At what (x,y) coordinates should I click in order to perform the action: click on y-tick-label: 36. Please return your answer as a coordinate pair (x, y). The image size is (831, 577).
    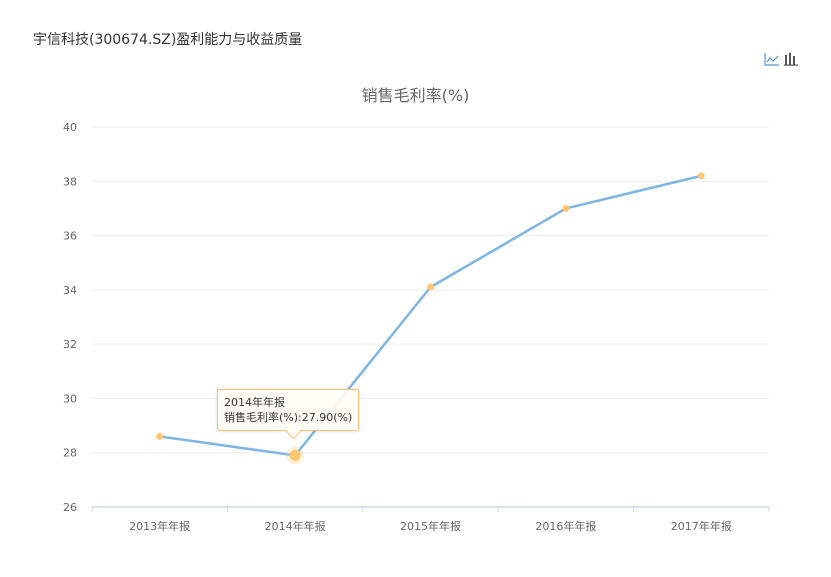
    Looking at the image, I should click on (70, 236).